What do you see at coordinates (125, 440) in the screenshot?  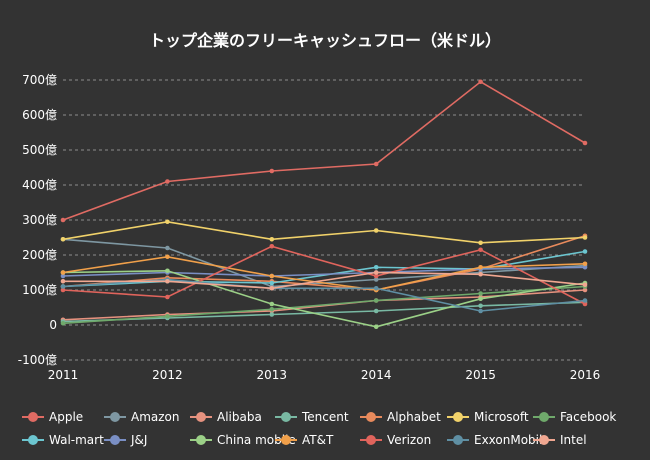 I see `legend-item: J&J` at bounding box center [125, 440].